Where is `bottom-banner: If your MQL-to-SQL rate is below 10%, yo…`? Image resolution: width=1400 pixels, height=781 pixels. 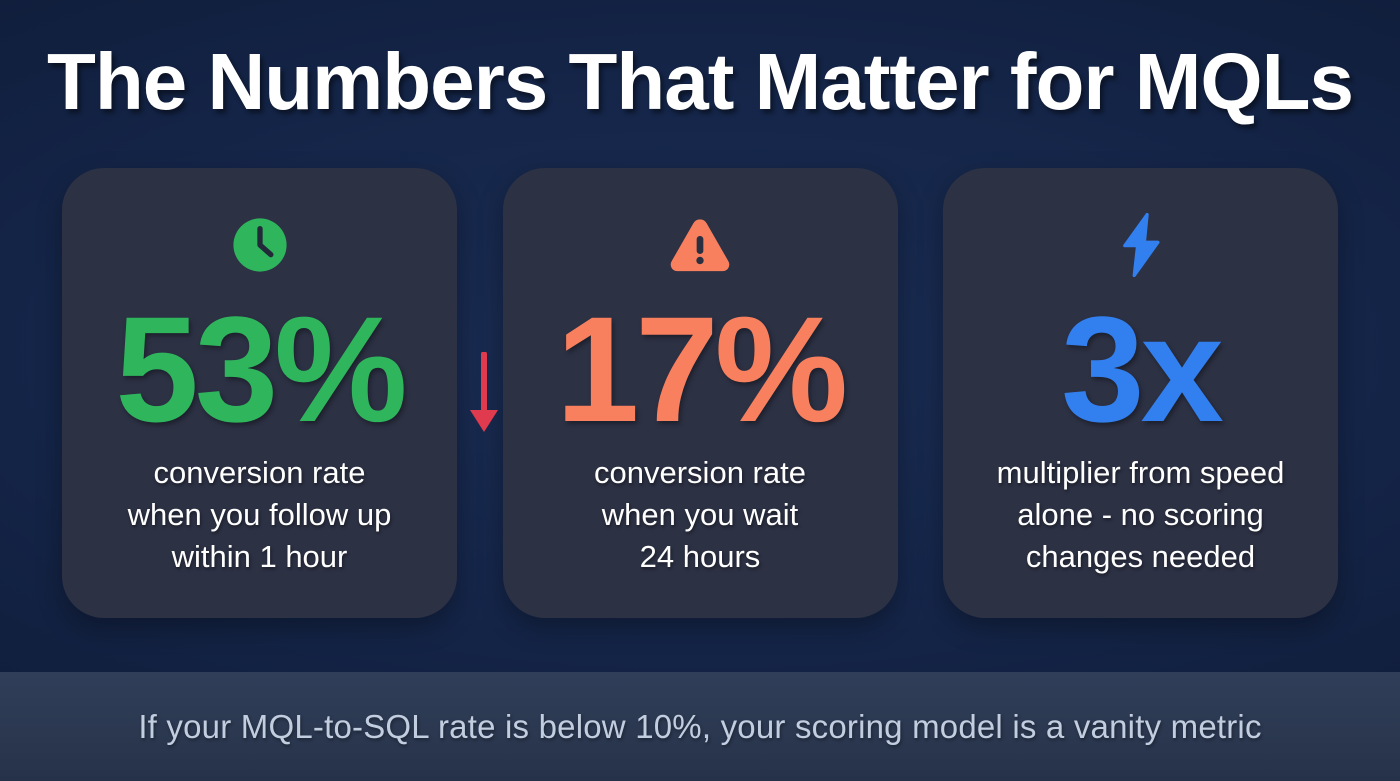
bottom-banner: If your MQL-to-SQL rate is below 10%, yo… is located at coordinates (700, 726).